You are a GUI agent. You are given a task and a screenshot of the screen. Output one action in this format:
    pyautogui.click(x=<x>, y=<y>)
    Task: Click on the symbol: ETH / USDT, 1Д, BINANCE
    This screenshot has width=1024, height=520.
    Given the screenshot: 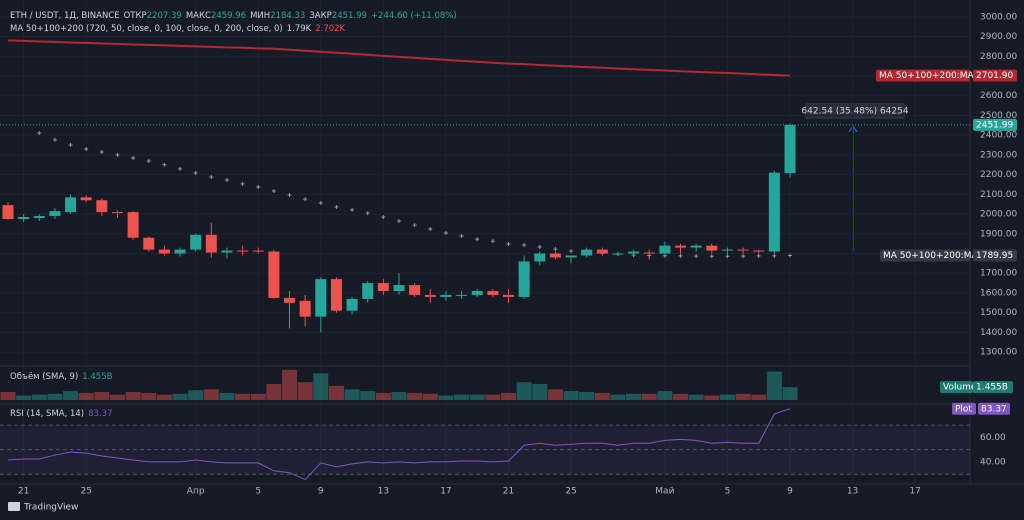 What is the action you would take?
    pyautogui.click(x=65, y=16)
    